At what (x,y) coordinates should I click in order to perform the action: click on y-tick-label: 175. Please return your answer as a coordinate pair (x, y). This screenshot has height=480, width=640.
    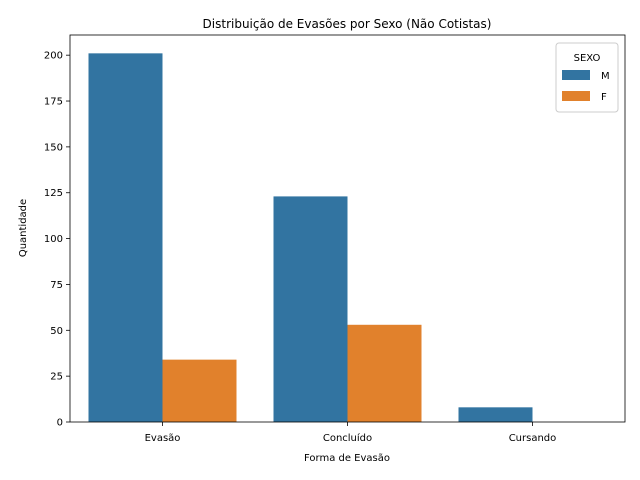
    Looking at the image, I should click on (53, 102).